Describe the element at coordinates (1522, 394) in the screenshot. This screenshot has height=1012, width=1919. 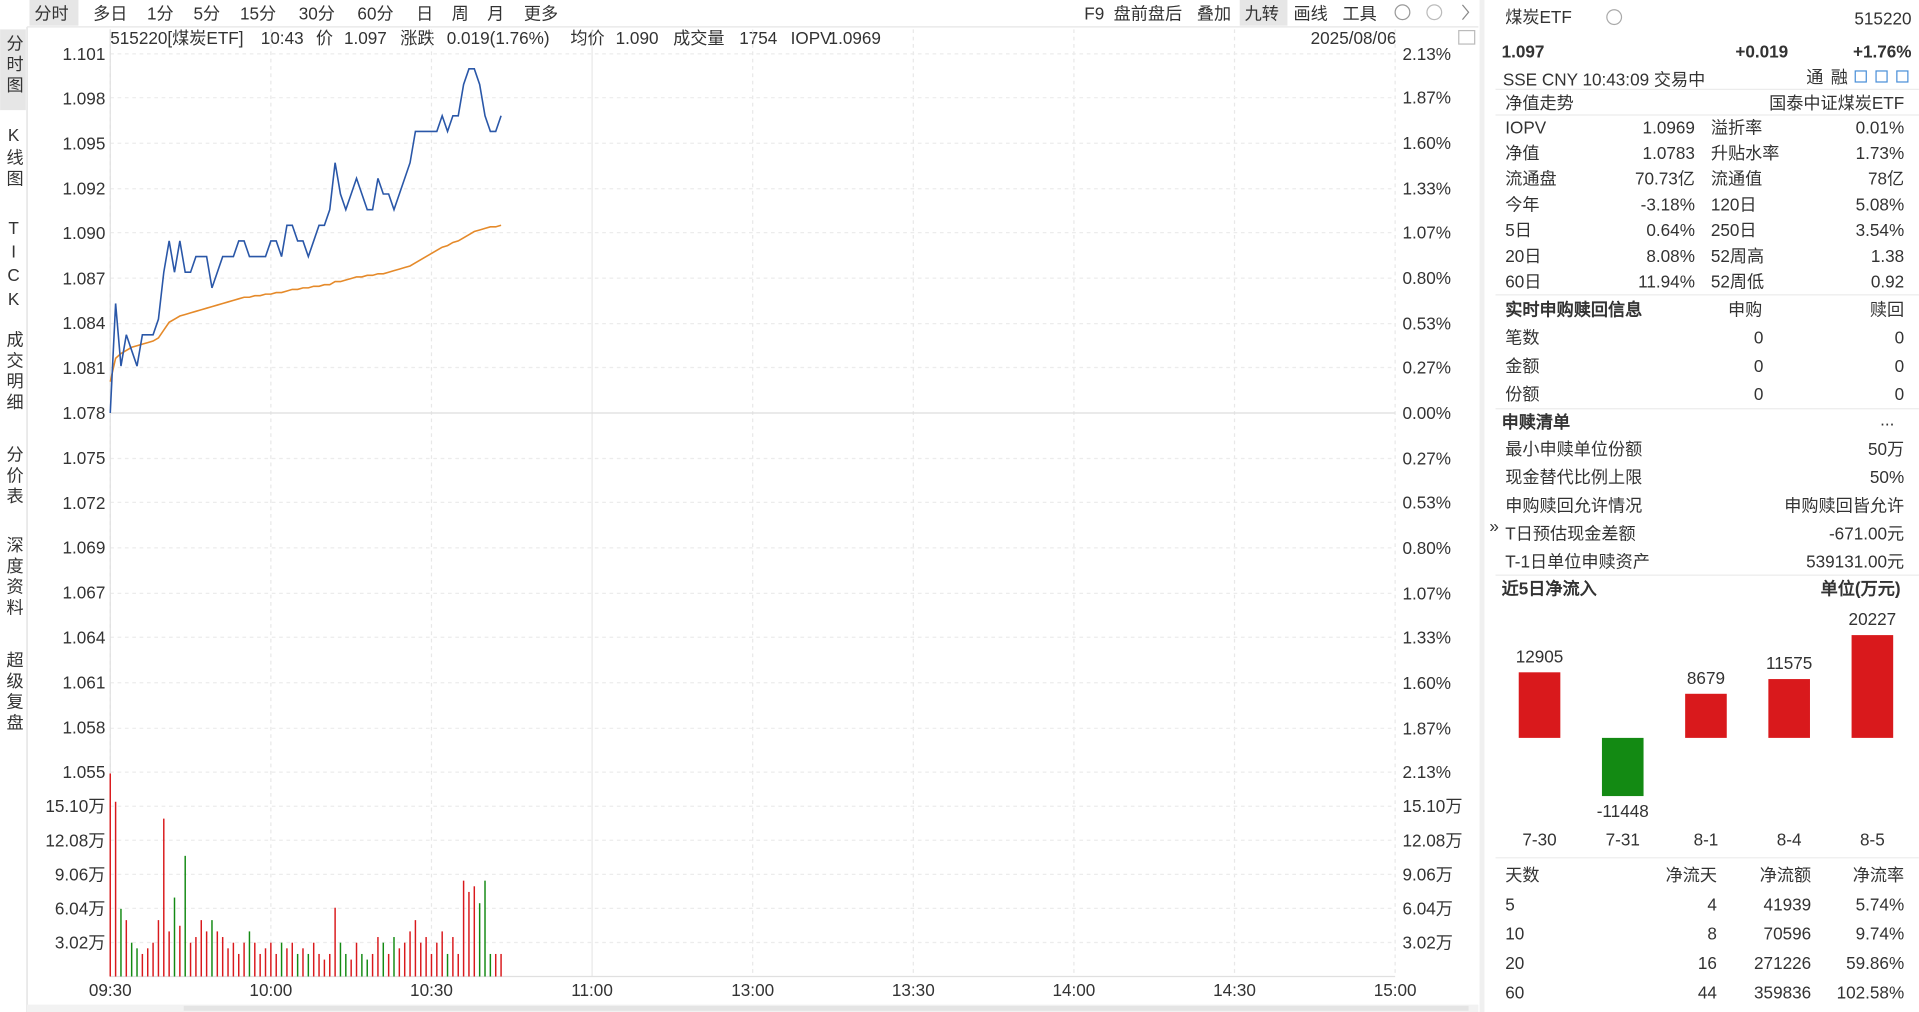
I see `row-label: 份额` at that location.